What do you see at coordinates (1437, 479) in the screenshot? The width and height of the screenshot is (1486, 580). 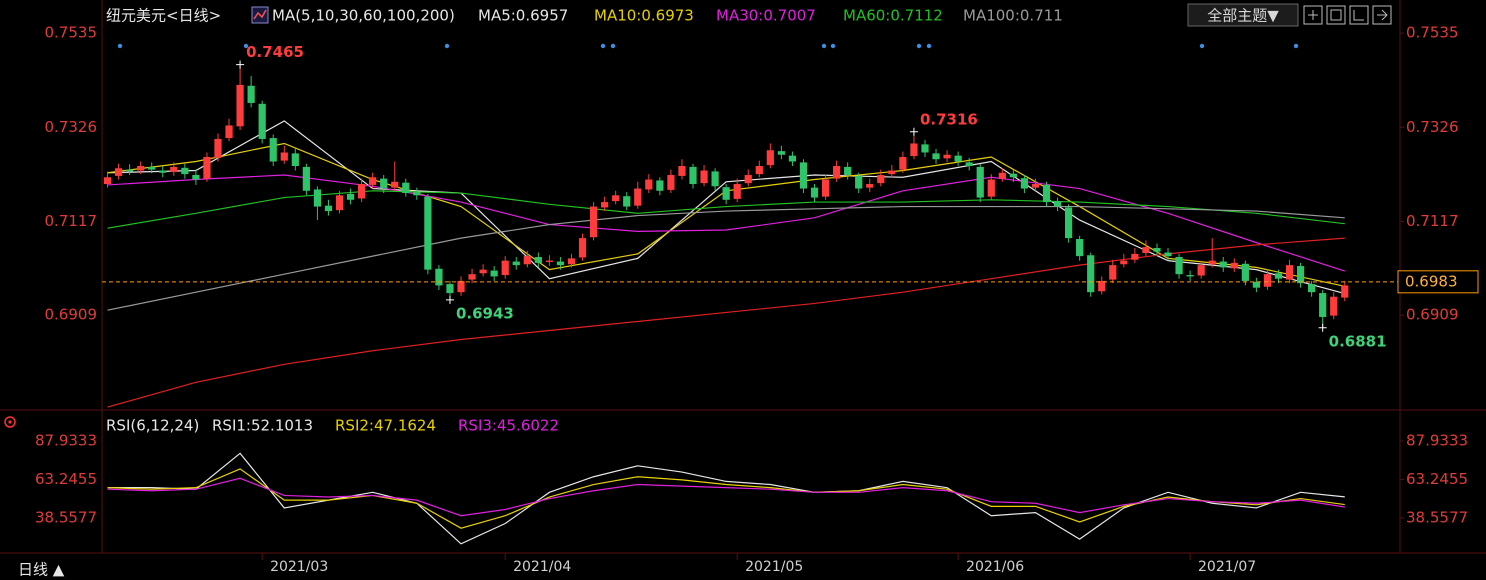 I see `y-tick-label-right: 63.2455` at bounding box center [1437, 479].